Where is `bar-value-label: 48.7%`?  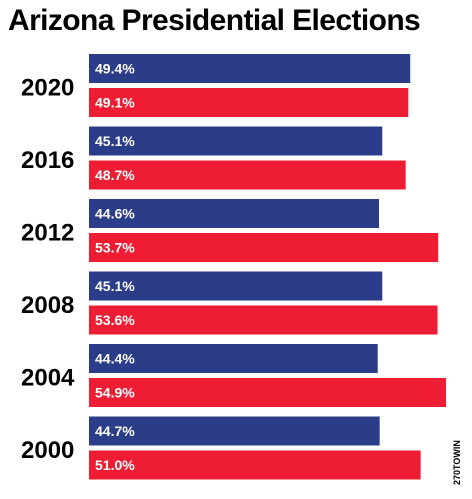 bar-value-label: 48.7% is located at coordinates (115, 175).